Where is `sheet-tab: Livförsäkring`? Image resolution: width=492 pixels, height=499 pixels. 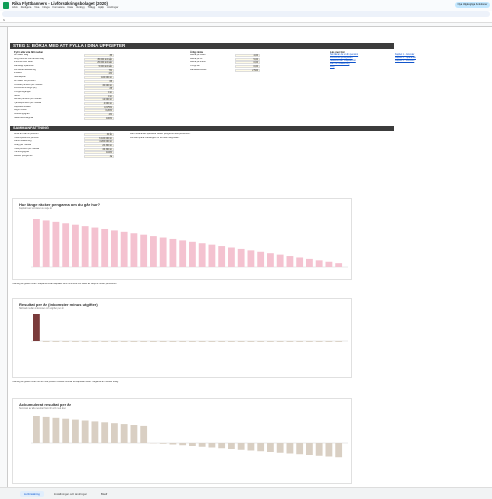
sheet-tab: Livförsäkring is located at coordinates (32, 493).